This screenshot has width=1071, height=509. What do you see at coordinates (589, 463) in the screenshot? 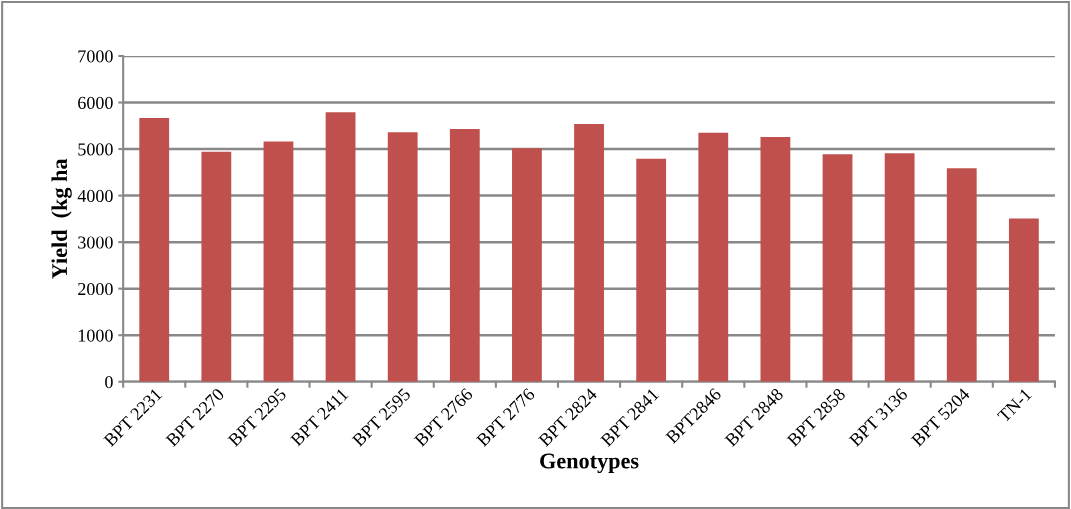
I see `x-axis-title: Genotypes` at bounding box center [589, 463].